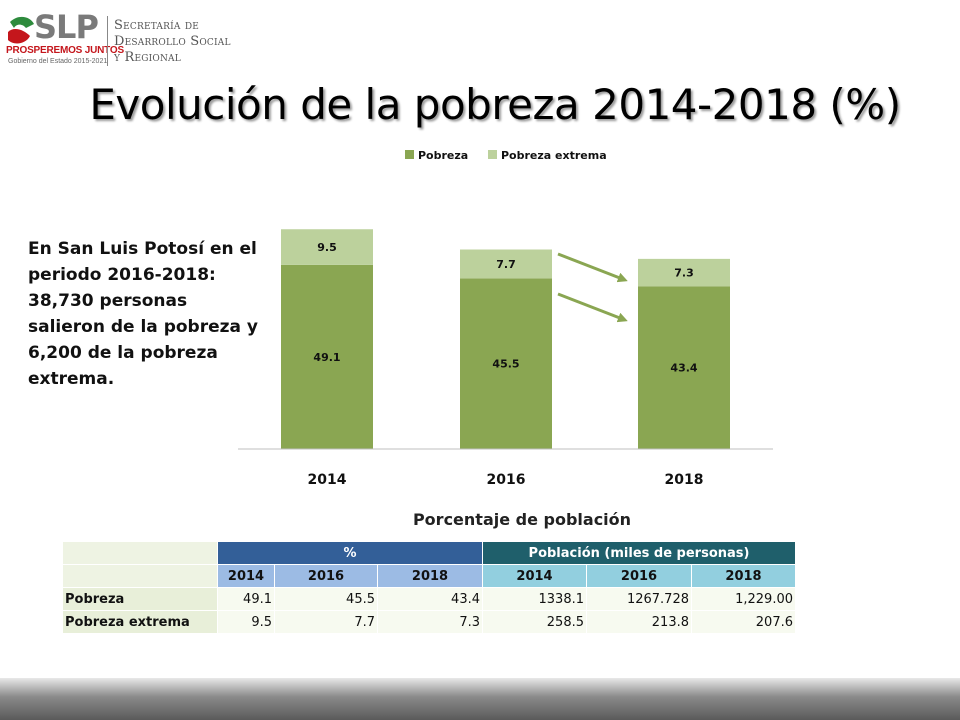  I want to click on bar-pobreza-2016, so click(506, 363).